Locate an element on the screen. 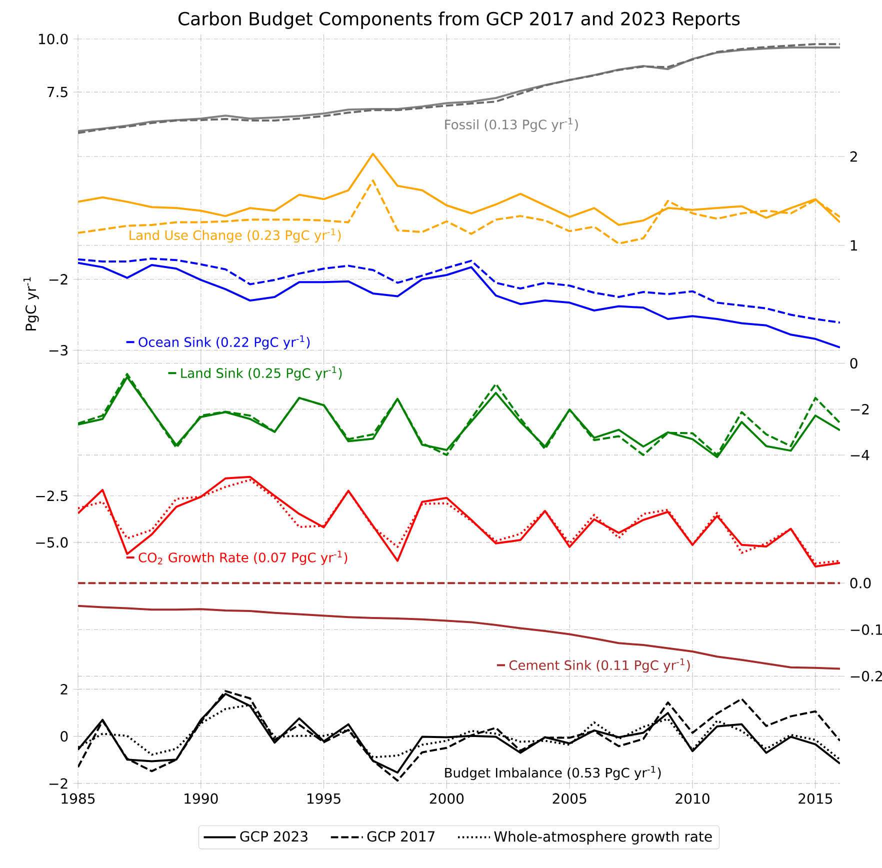  y2-tick-label: −0.1 is located at coordinates (866, 629).